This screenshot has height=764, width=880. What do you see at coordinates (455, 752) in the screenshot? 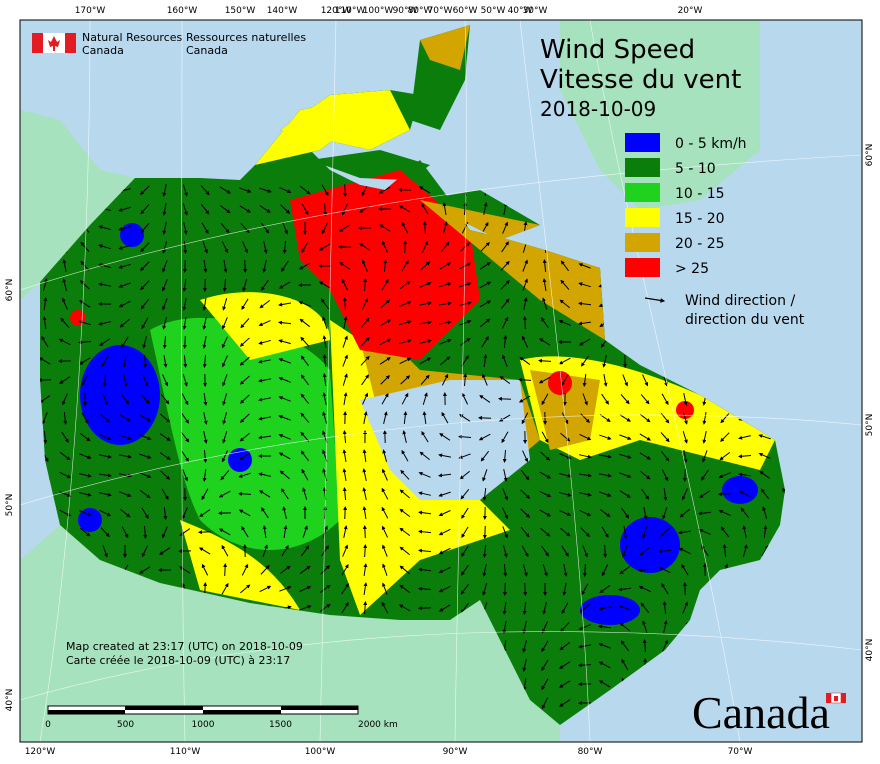
I see `graticule-label: 90°W` at bounding box center [455, 752].